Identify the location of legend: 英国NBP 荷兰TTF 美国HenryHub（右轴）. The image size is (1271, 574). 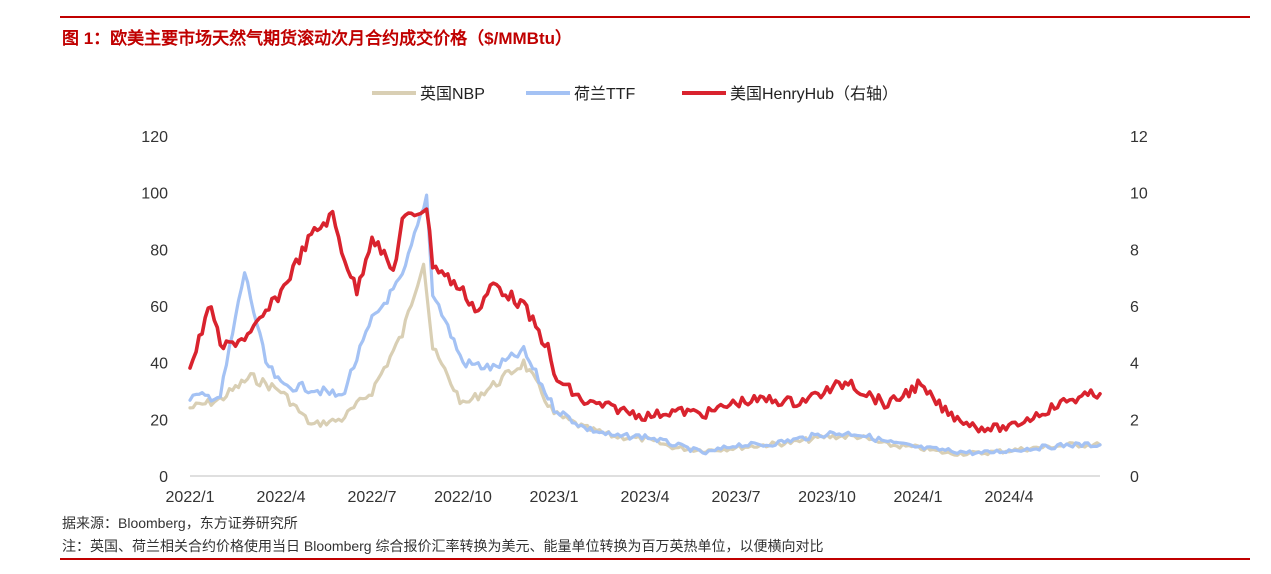
(635, 94).